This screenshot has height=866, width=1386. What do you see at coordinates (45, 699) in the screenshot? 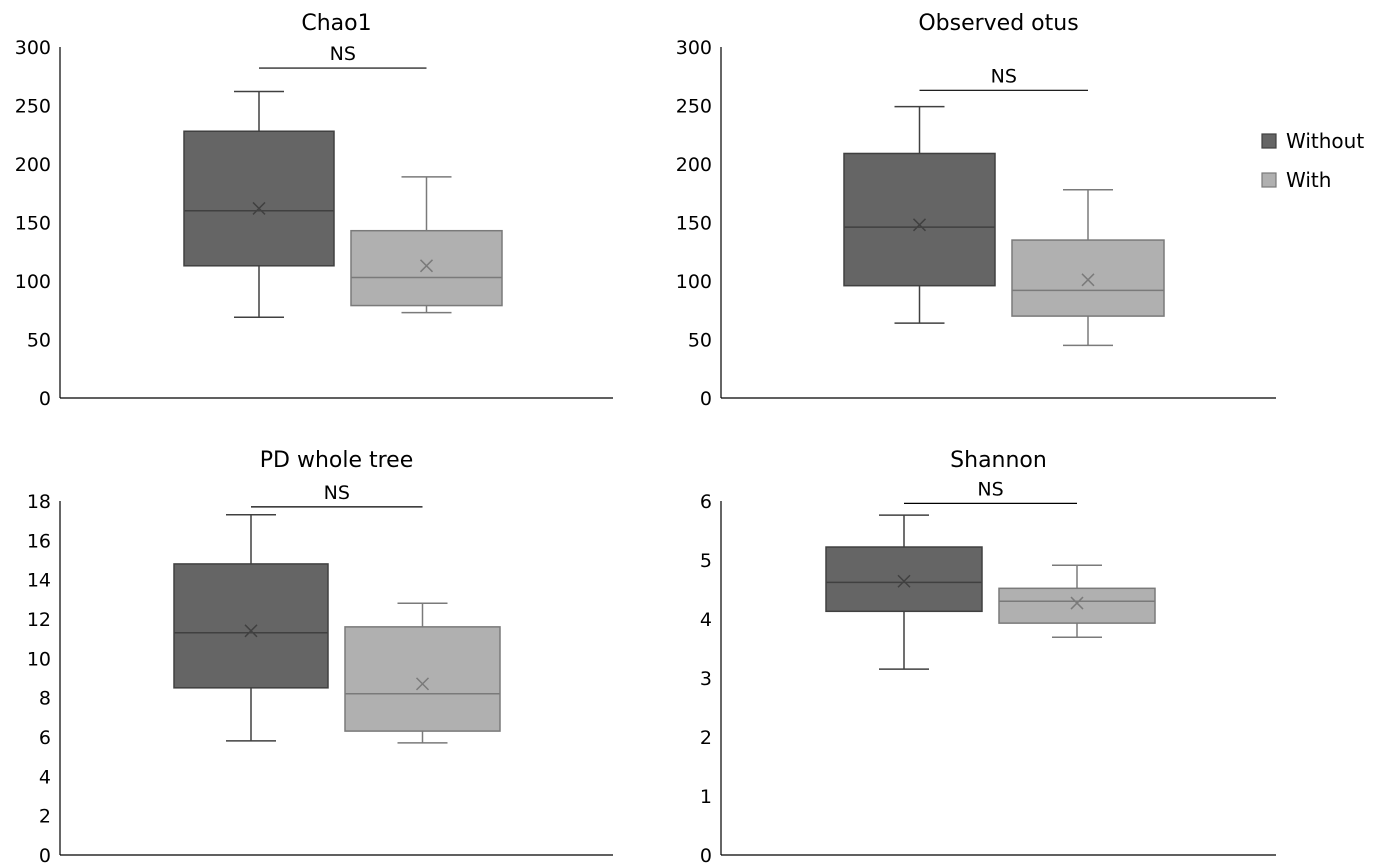
I see `chart-pd-whole-tree-ytick-8: 8` at bounding box center [45, 699].